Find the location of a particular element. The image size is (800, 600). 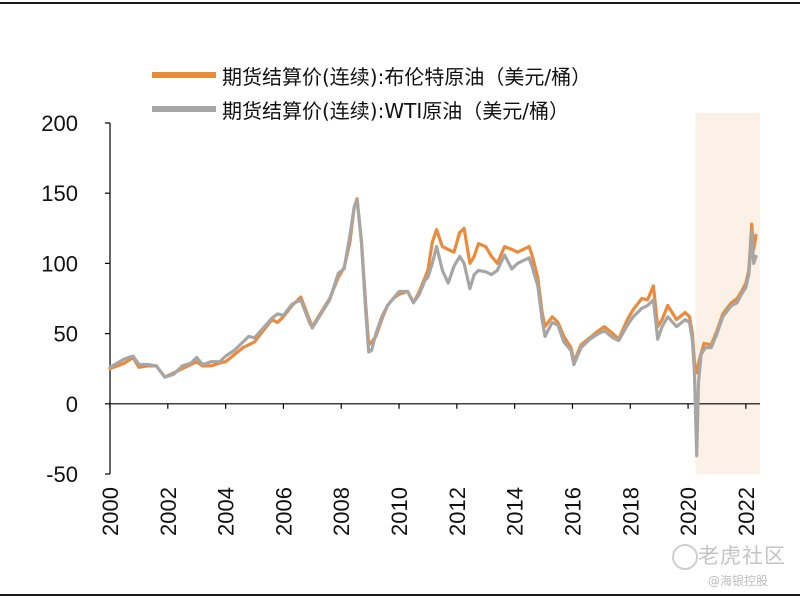

top-rule is located at coordinates (400, 3).